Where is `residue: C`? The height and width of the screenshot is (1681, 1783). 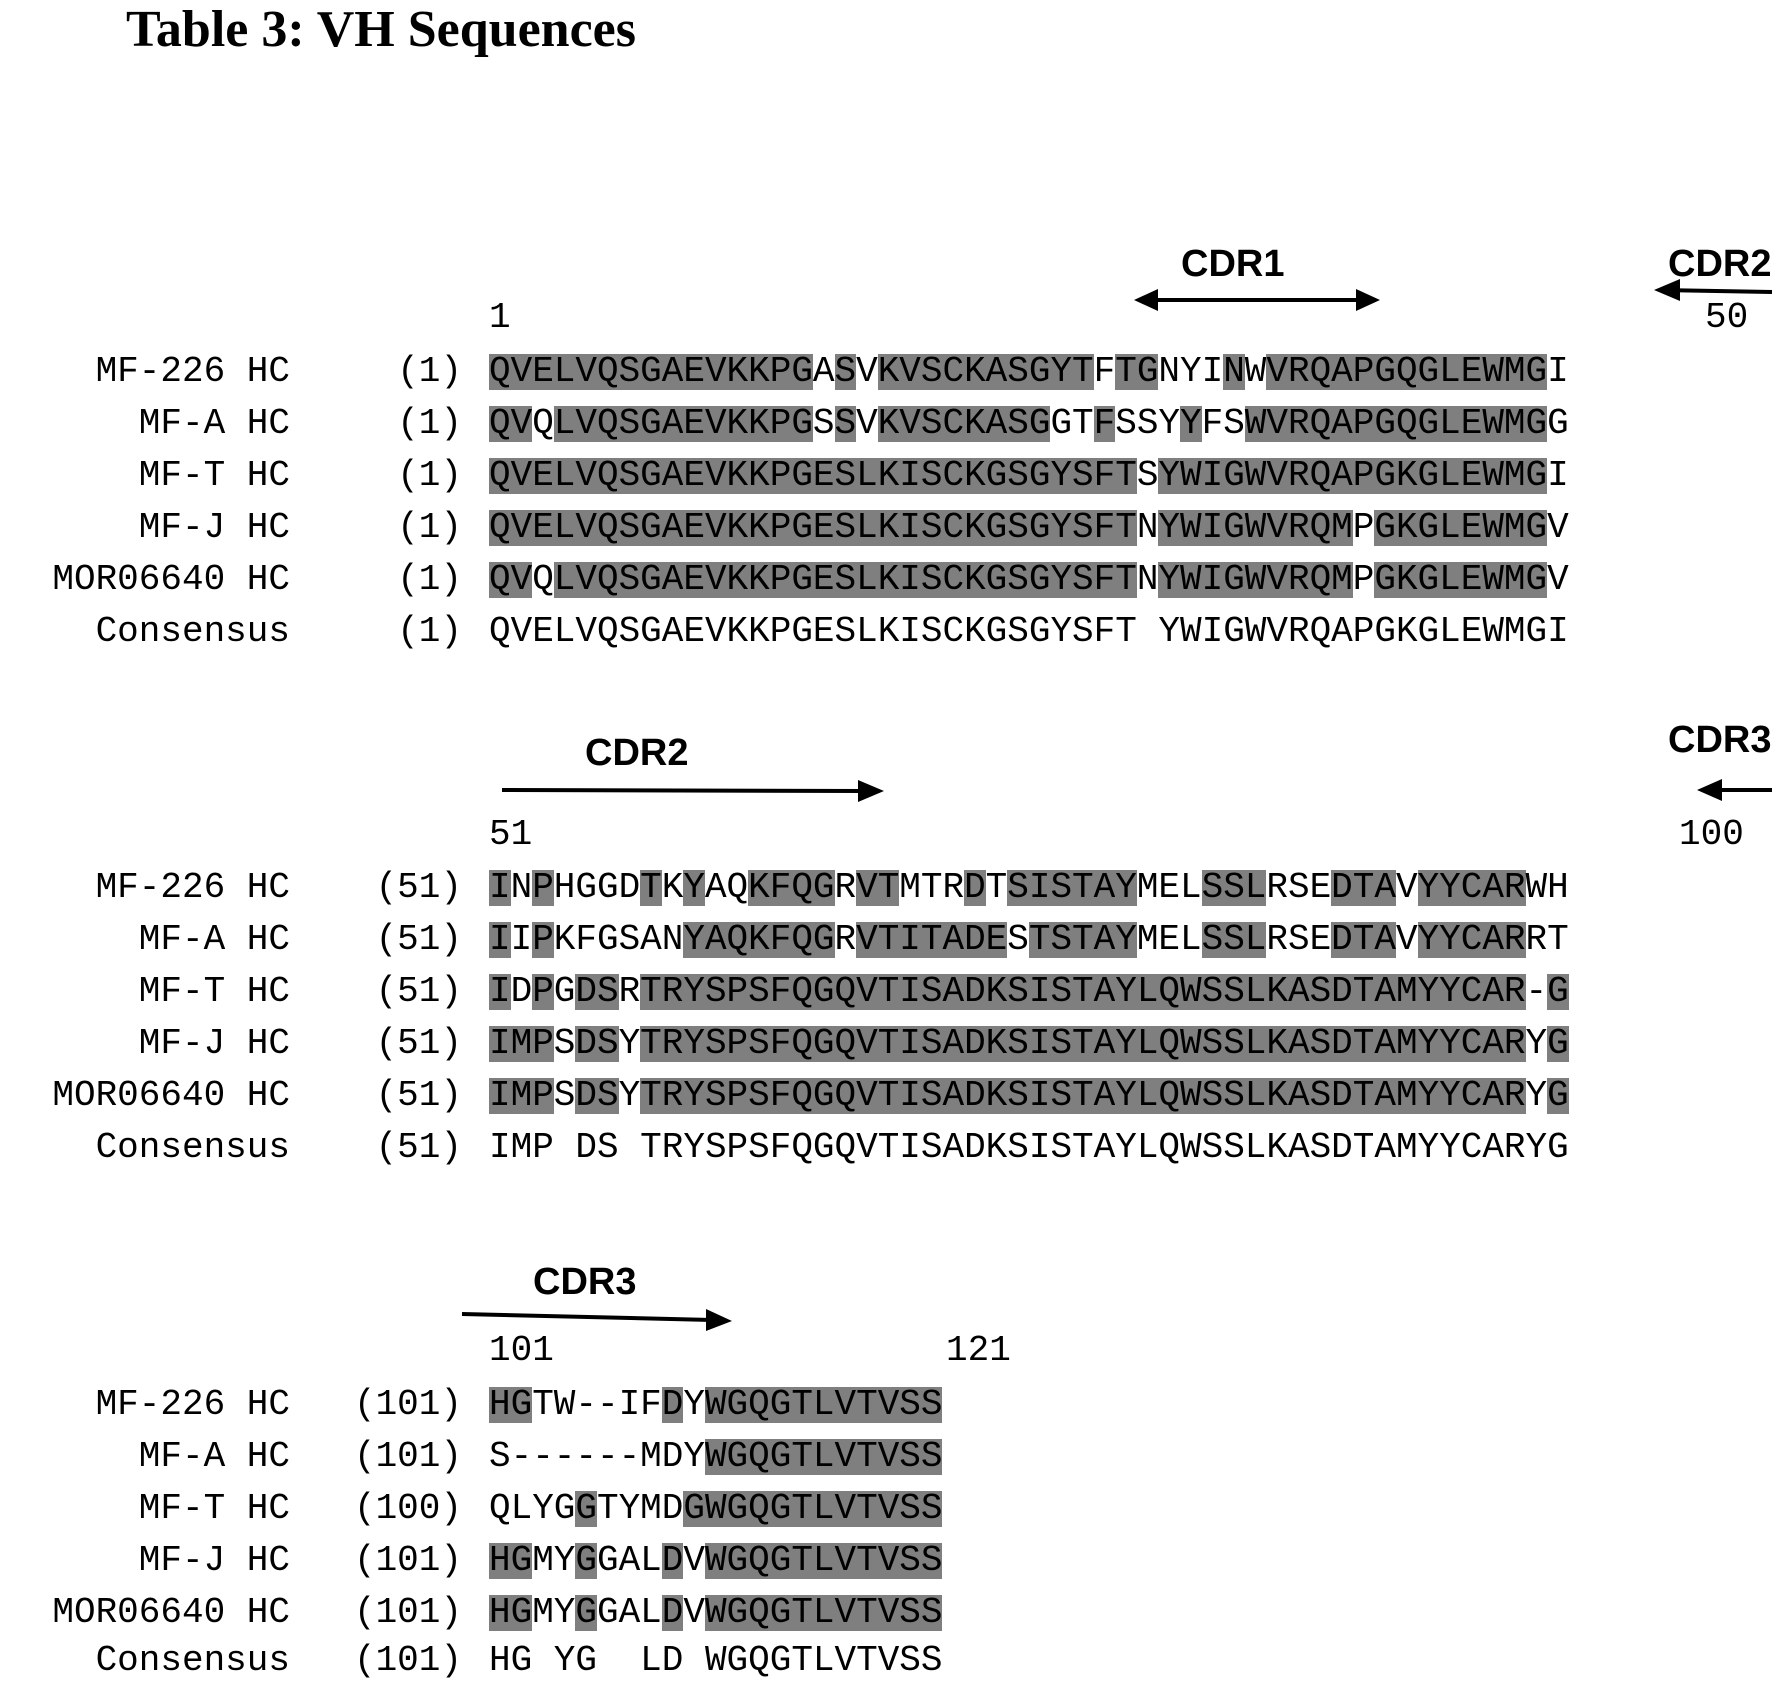 residue: C is located at coordinates (1471, 1095).